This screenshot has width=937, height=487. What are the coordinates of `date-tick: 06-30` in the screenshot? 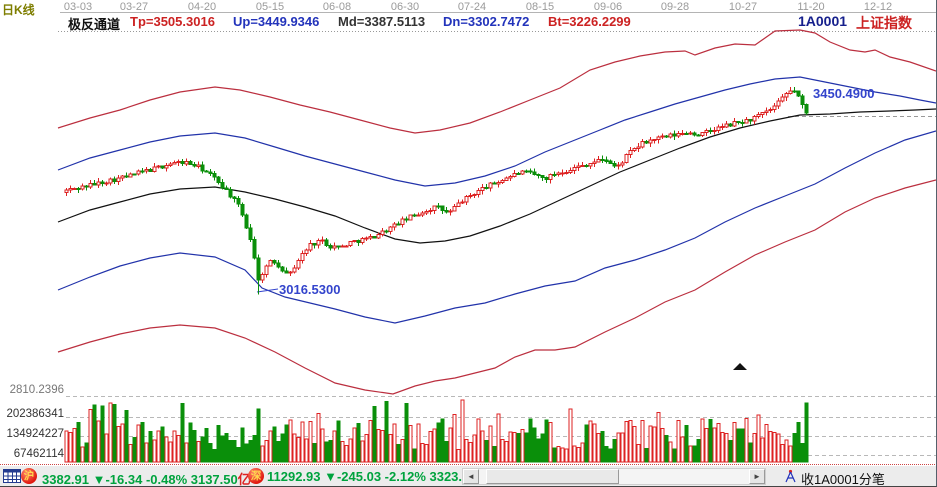 It's located at (405, 7).